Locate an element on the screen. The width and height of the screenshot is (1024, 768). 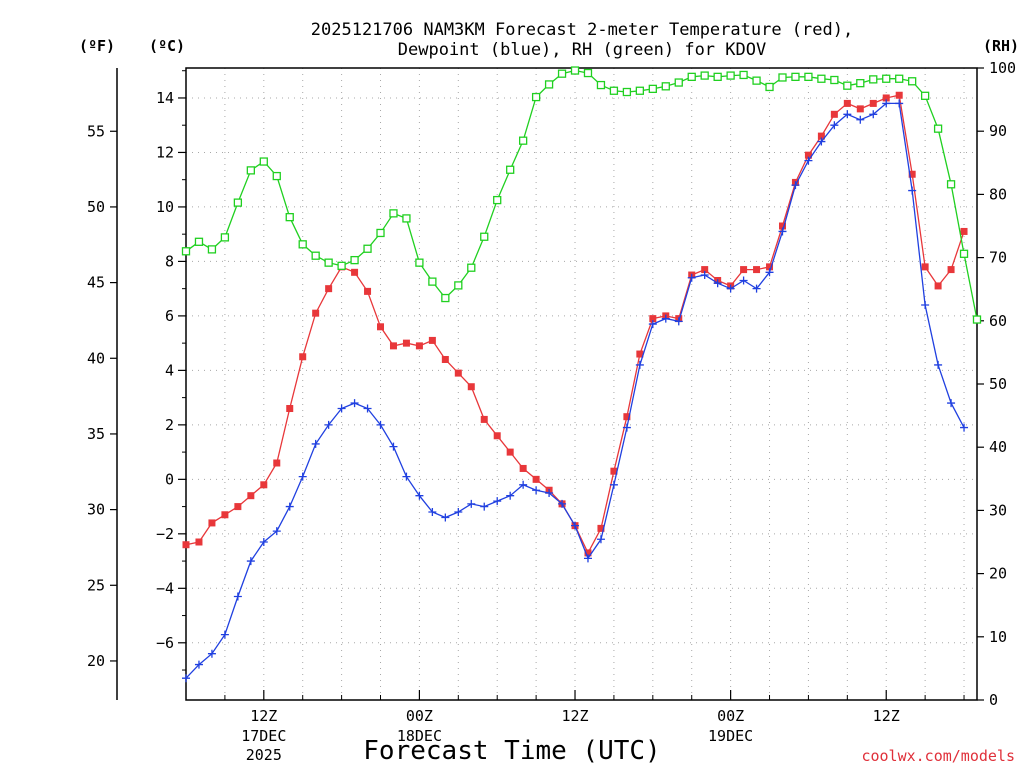
title-line-2: Dewpoint (blue), RH (green) for KDOV is located at coordinates (582, 50).